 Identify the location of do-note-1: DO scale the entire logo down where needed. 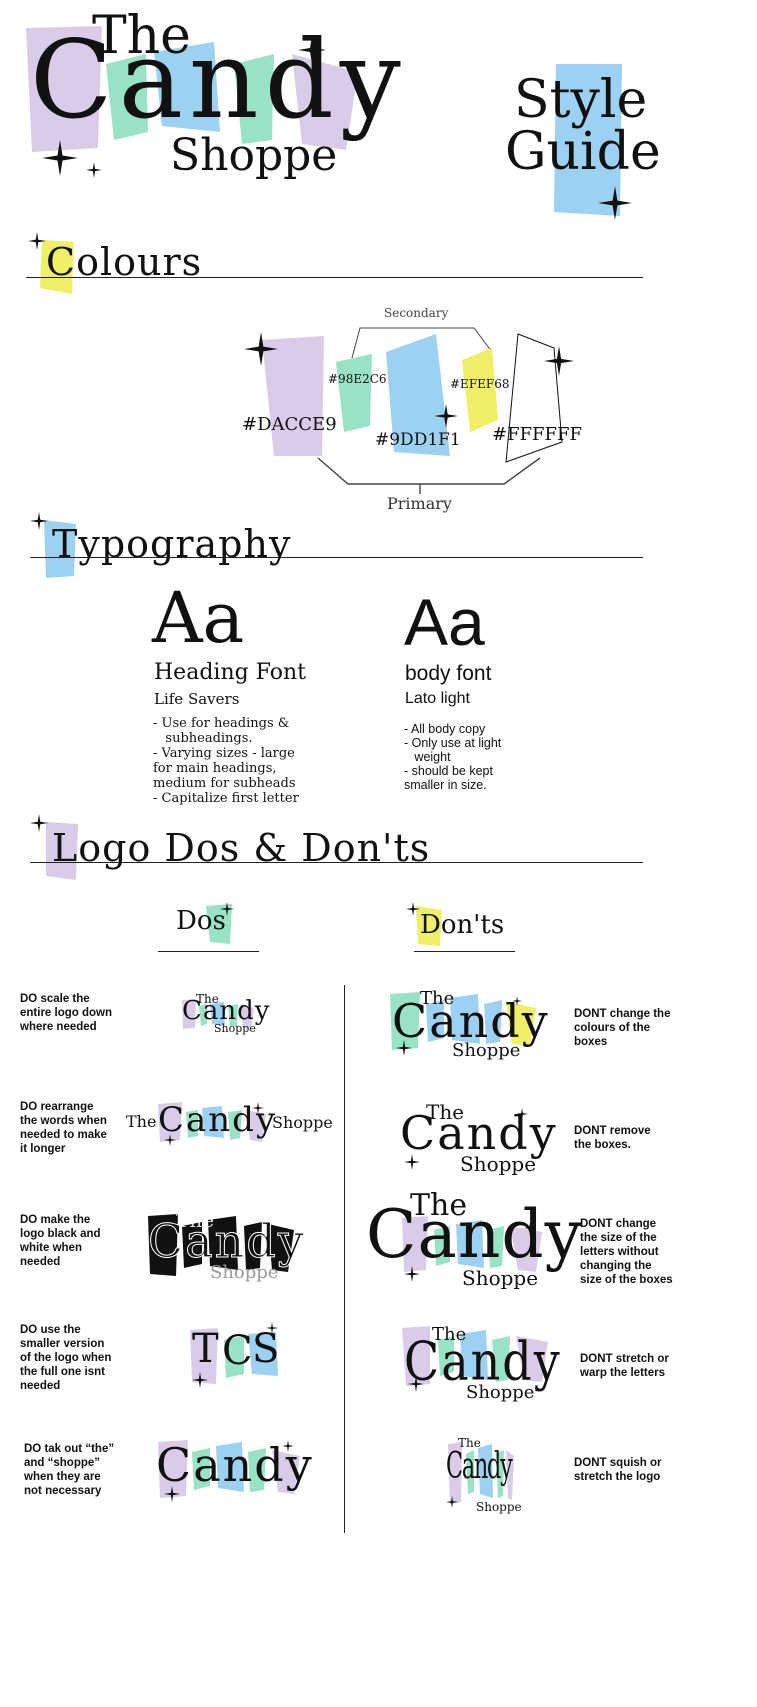
(66, 1013).